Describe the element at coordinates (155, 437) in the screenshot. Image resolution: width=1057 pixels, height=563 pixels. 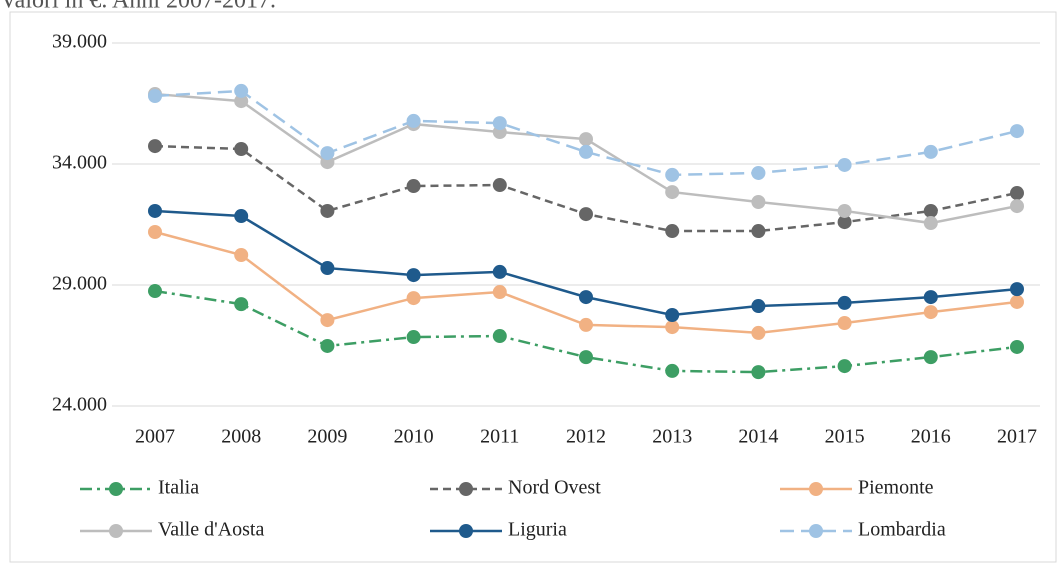
I see `x-tick-label: 2007` at that location.